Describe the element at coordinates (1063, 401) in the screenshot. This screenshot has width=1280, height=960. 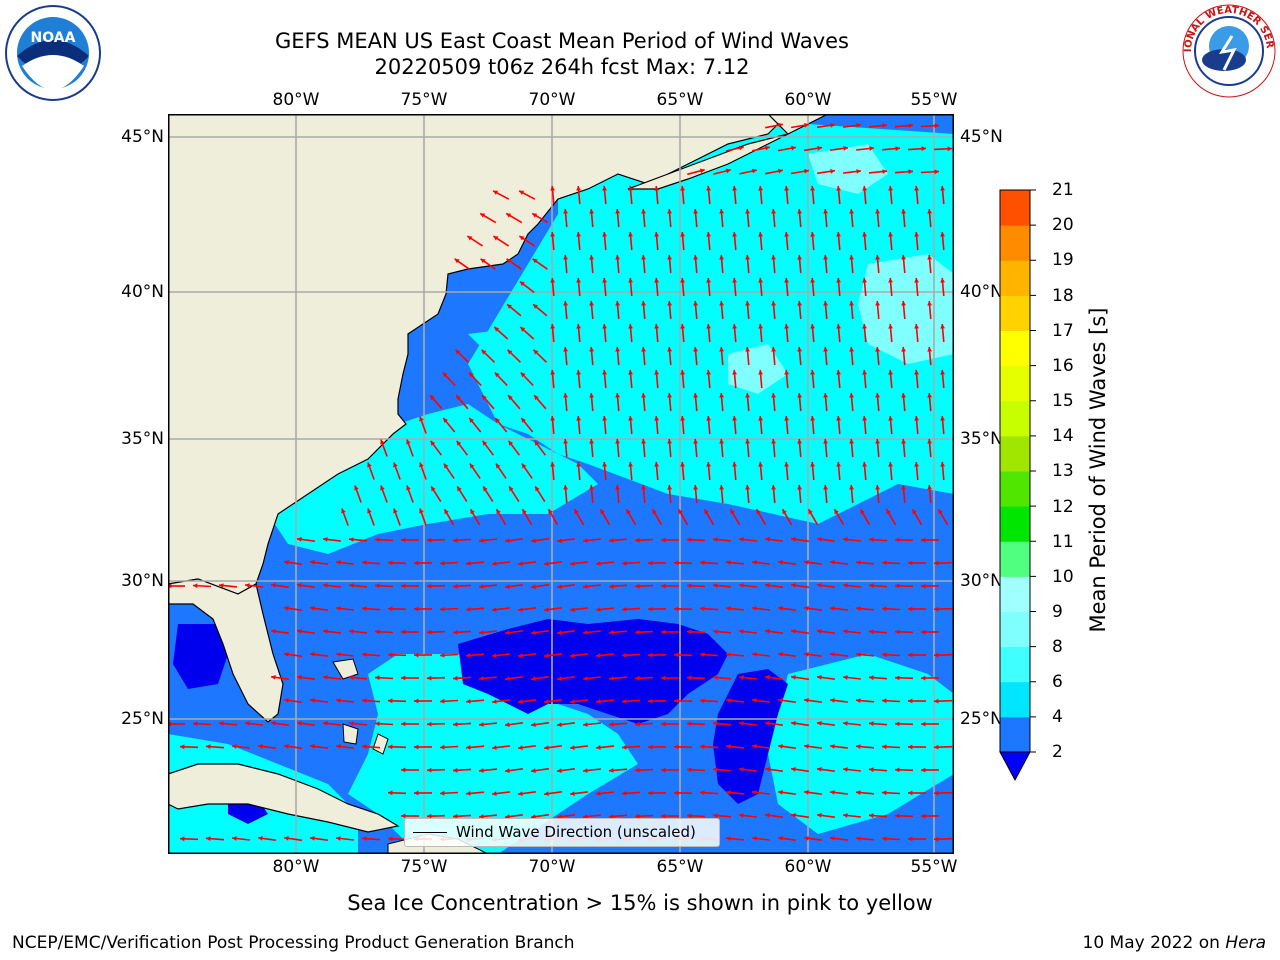
I see `colorbar-tick: 15` at that location.